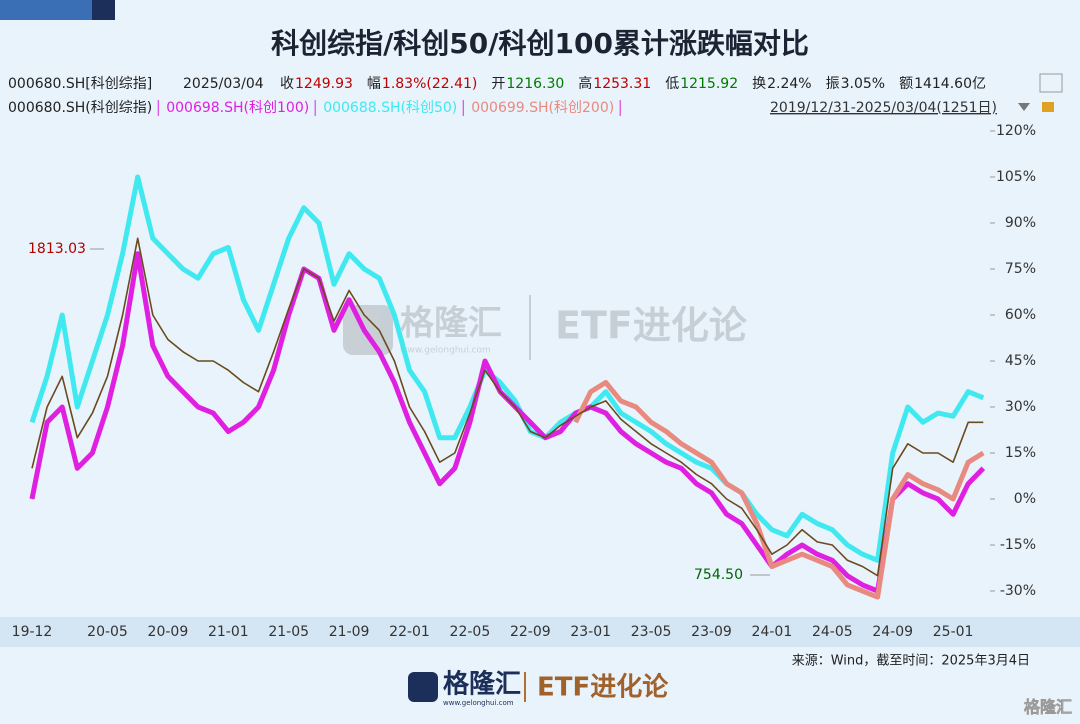 This screenshot has width=1080, height=724. I want to click on footer-brand: 格隆汇, so click(482, 684).